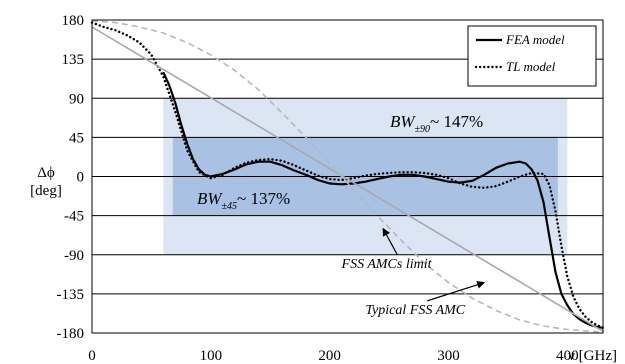 The image size is (625, 364). I want to click on x-tick-label-1: 100, so click(211, 356).